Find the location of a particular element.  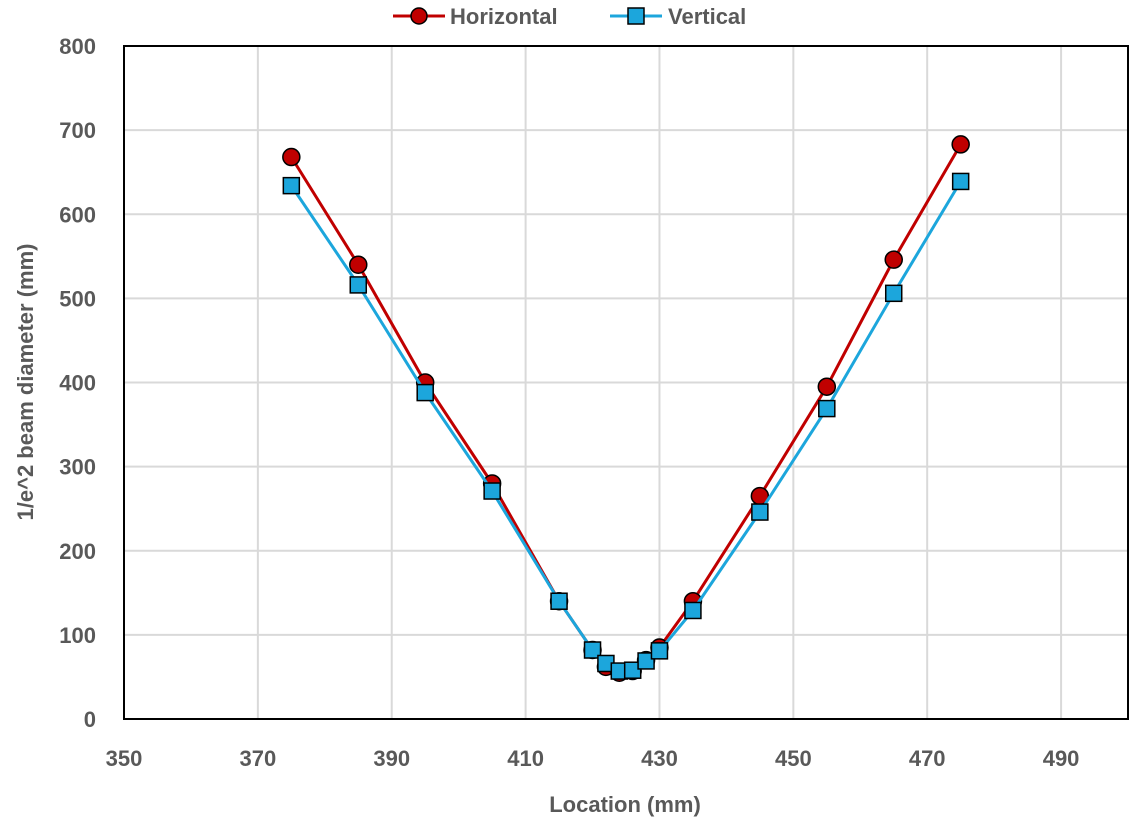

y-tick-label: 200 is located at coordinates (77, 551).